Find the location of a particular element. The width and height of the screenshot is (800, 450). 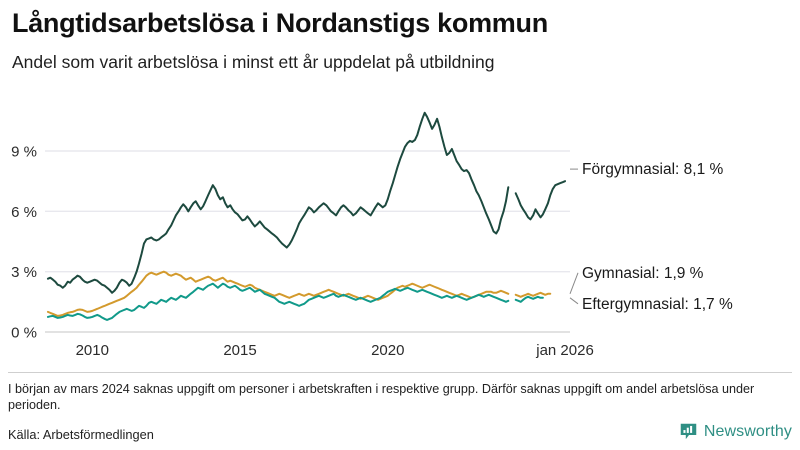

y-axis-tick-label: 9 % is located at coordinates (24, 152).